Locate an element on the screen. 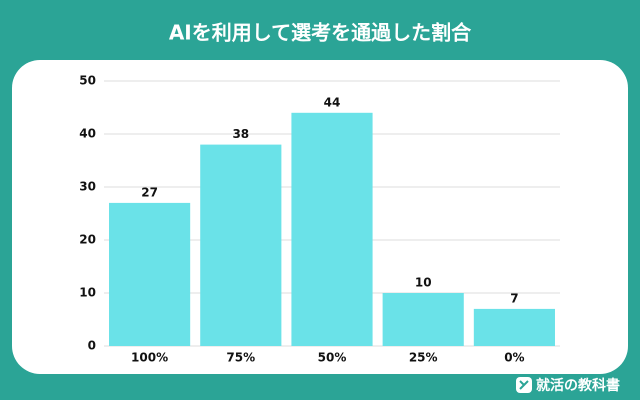 The height and width of the screenshot is (400, 640). y-tick-label: 30 is located at coordinates (87, 187).